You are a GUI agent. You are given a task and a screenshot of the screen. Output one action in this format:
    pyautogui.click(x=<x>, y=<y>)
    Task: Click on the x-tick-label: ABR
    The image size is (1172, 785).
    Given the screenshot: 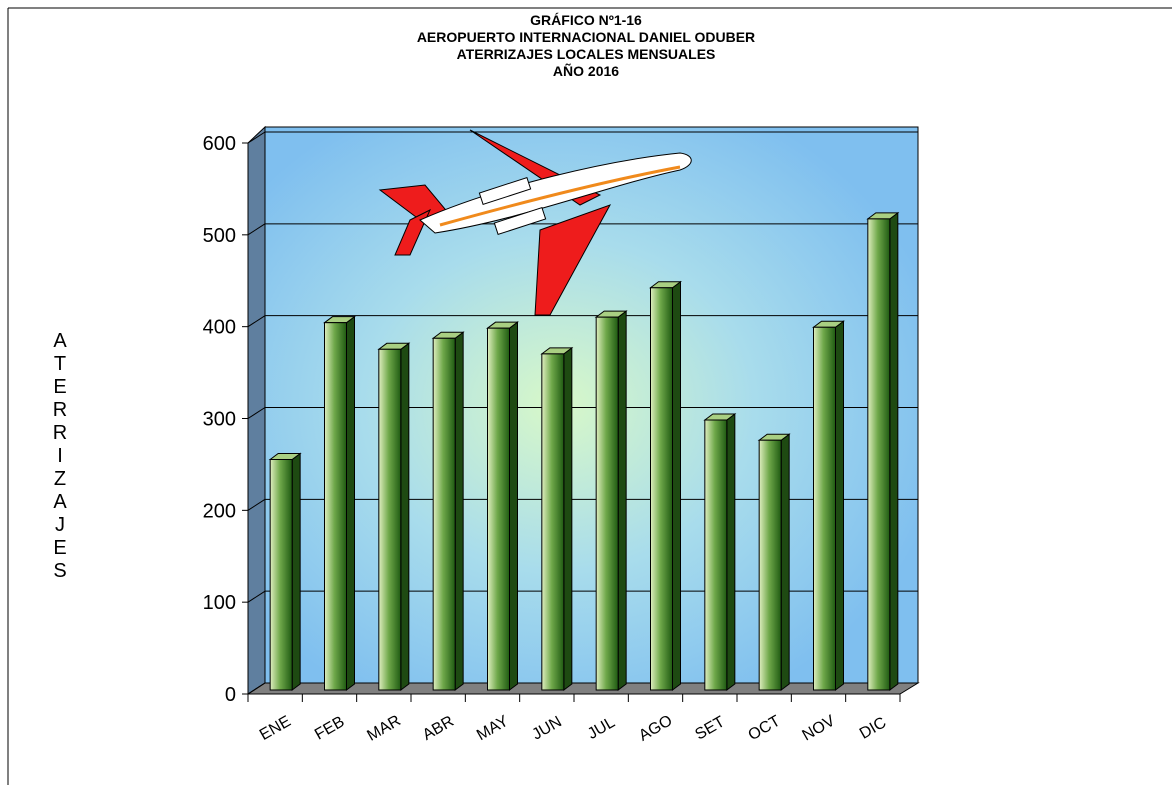 What is the action you would take?
    pyautogui.click(x=438, y=728)
    